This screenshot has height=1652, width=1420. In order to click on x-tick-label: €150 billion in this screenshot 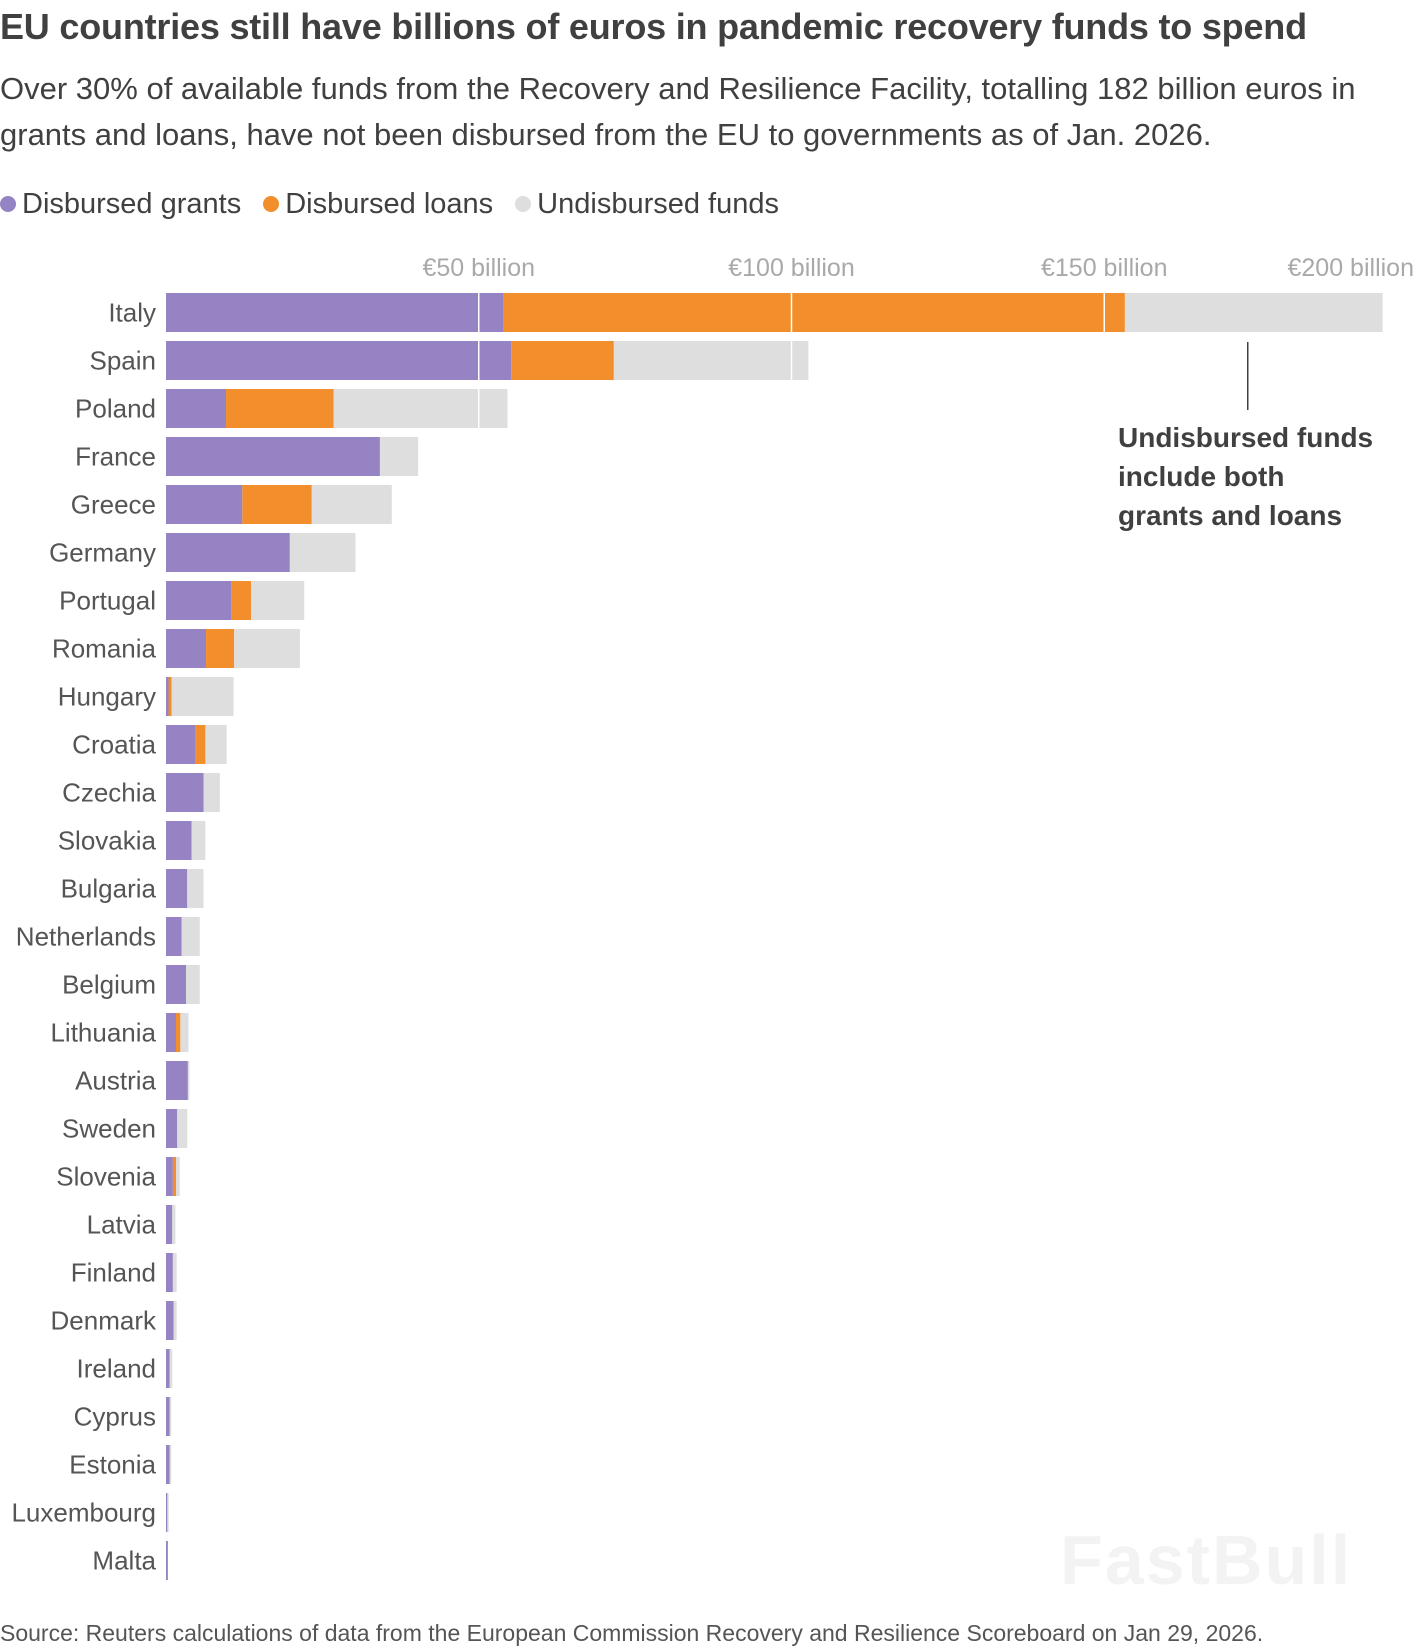, I will do `click(1104, 268)`.